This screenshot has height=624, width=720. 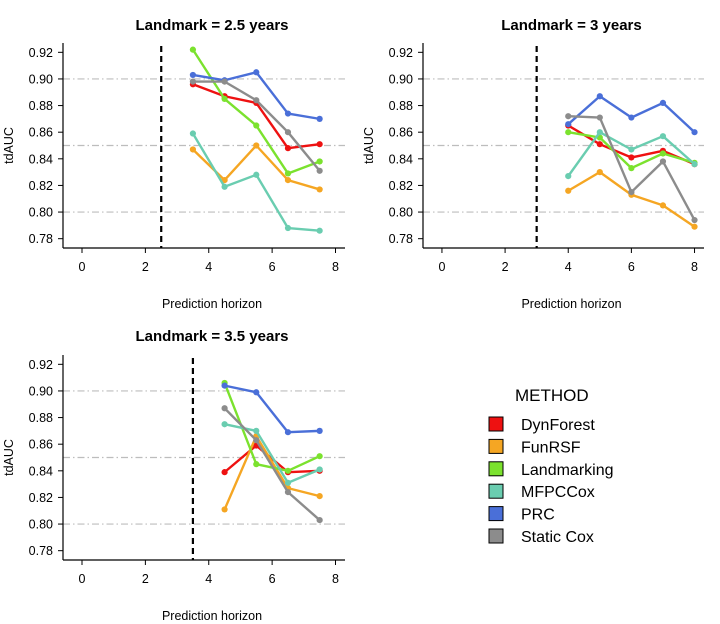 What do you see at coordinates (557, 537) in the screenshot?
I see `legend-label: Static Cox` at bounding box center [557, 537].